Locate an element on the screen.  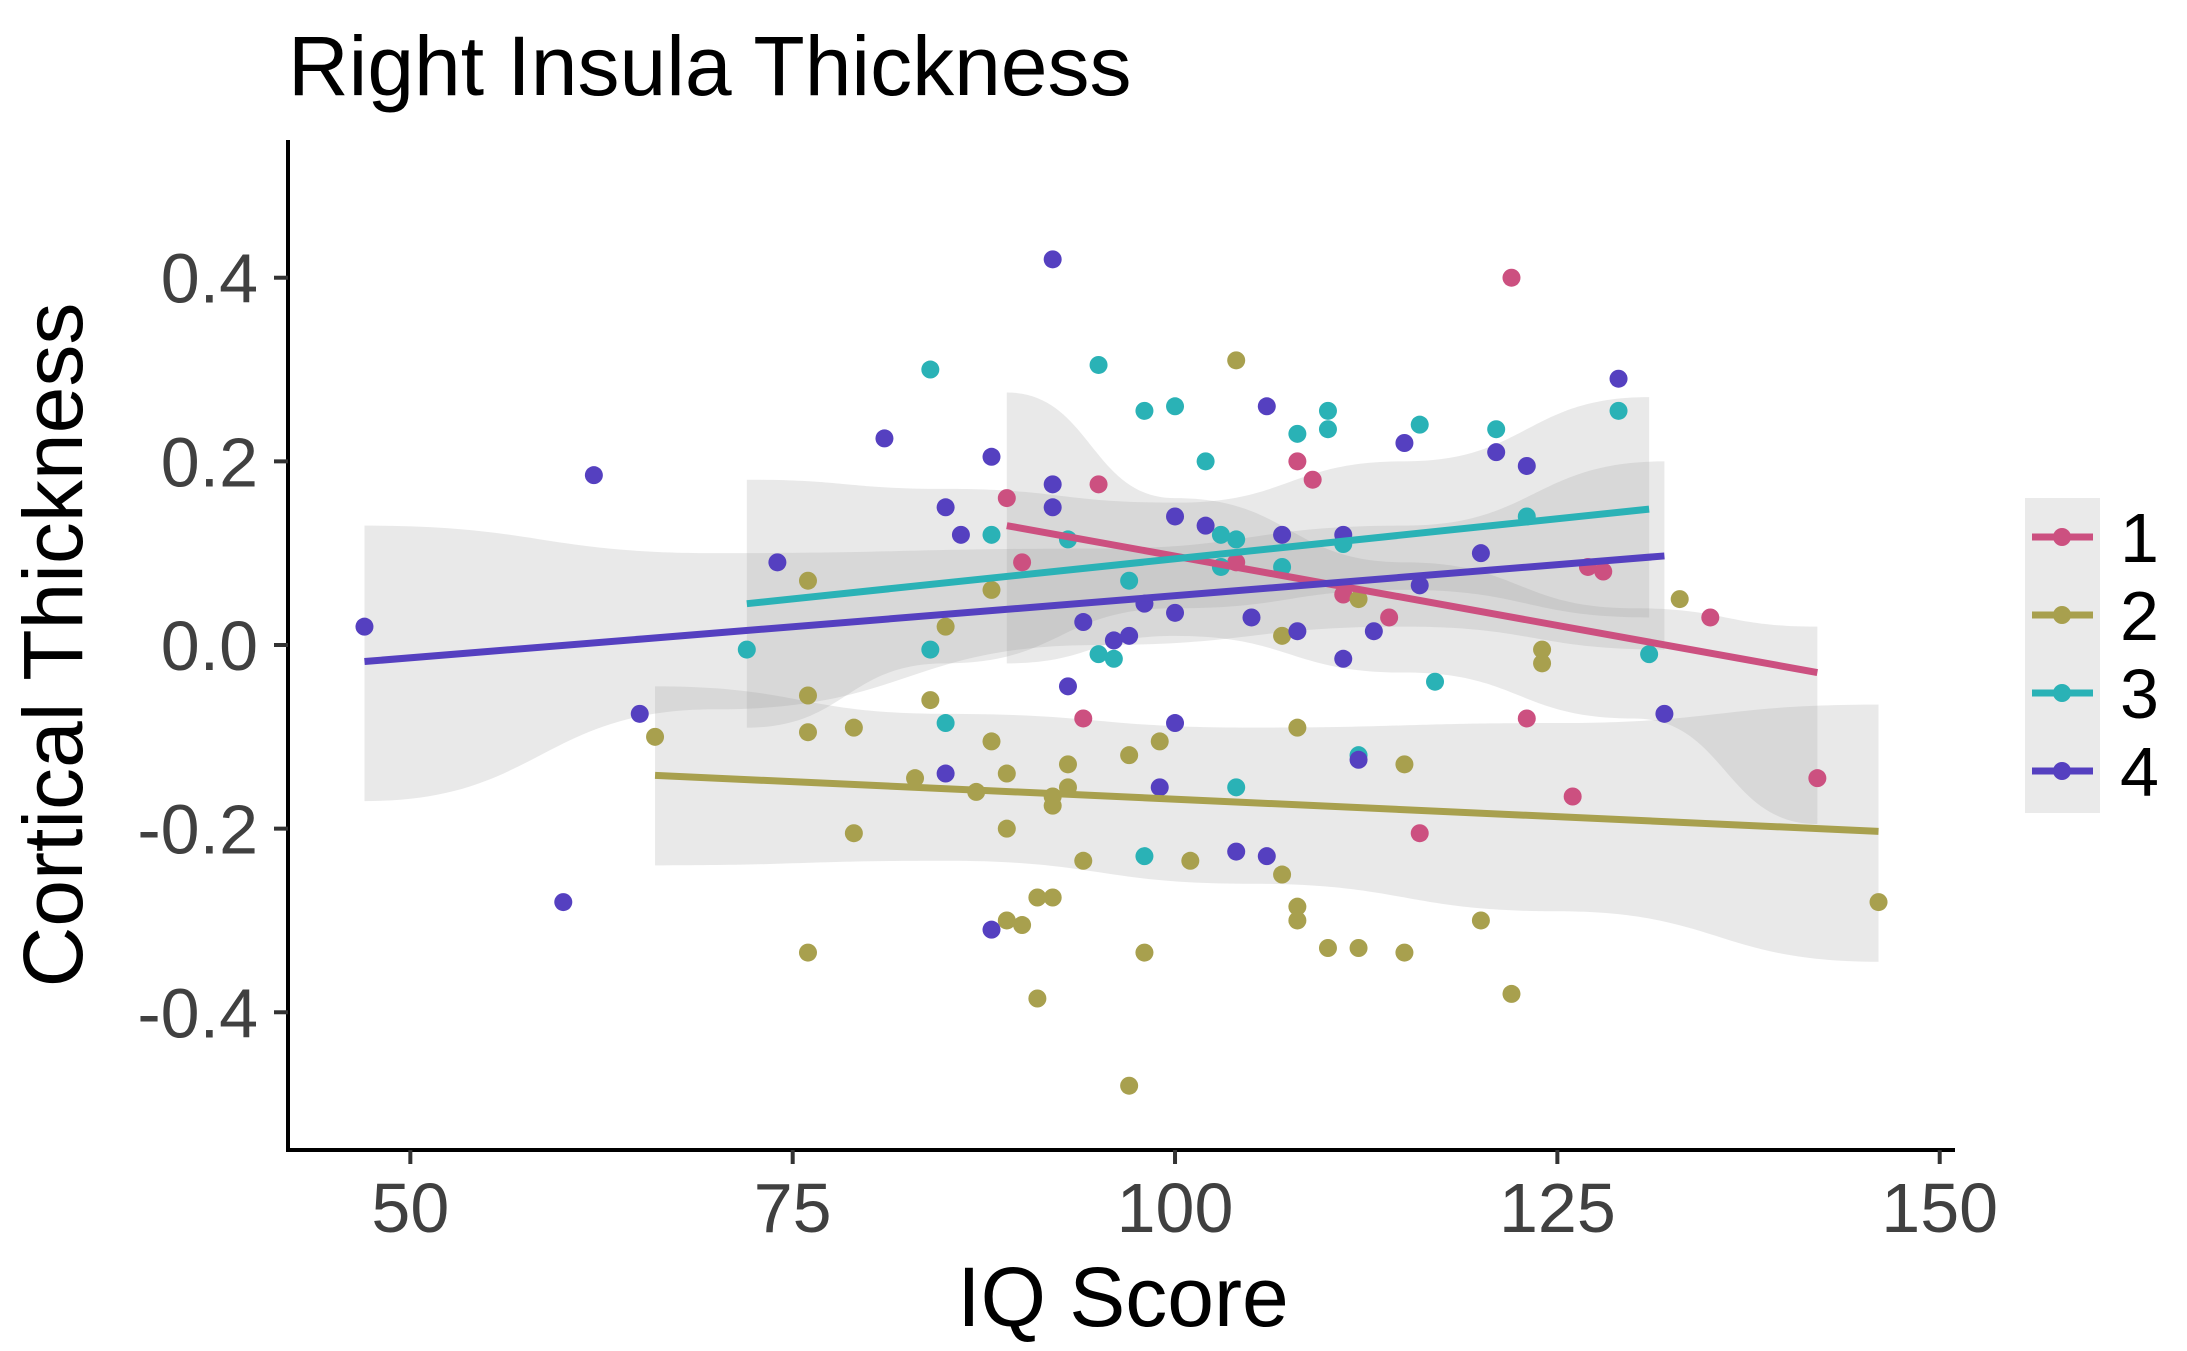
y-tick-label: -0.4 is located at coordinates (197, 1013).